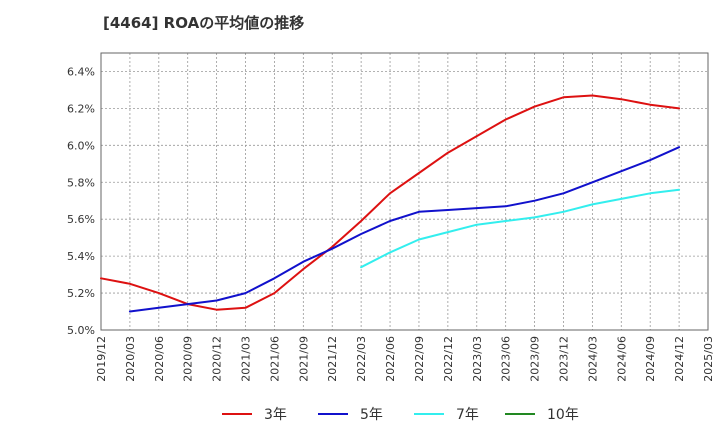  Describe the element at coordinates (650, 359) in the screenshot. I see `x-tick-label: 2024/09` at that location.